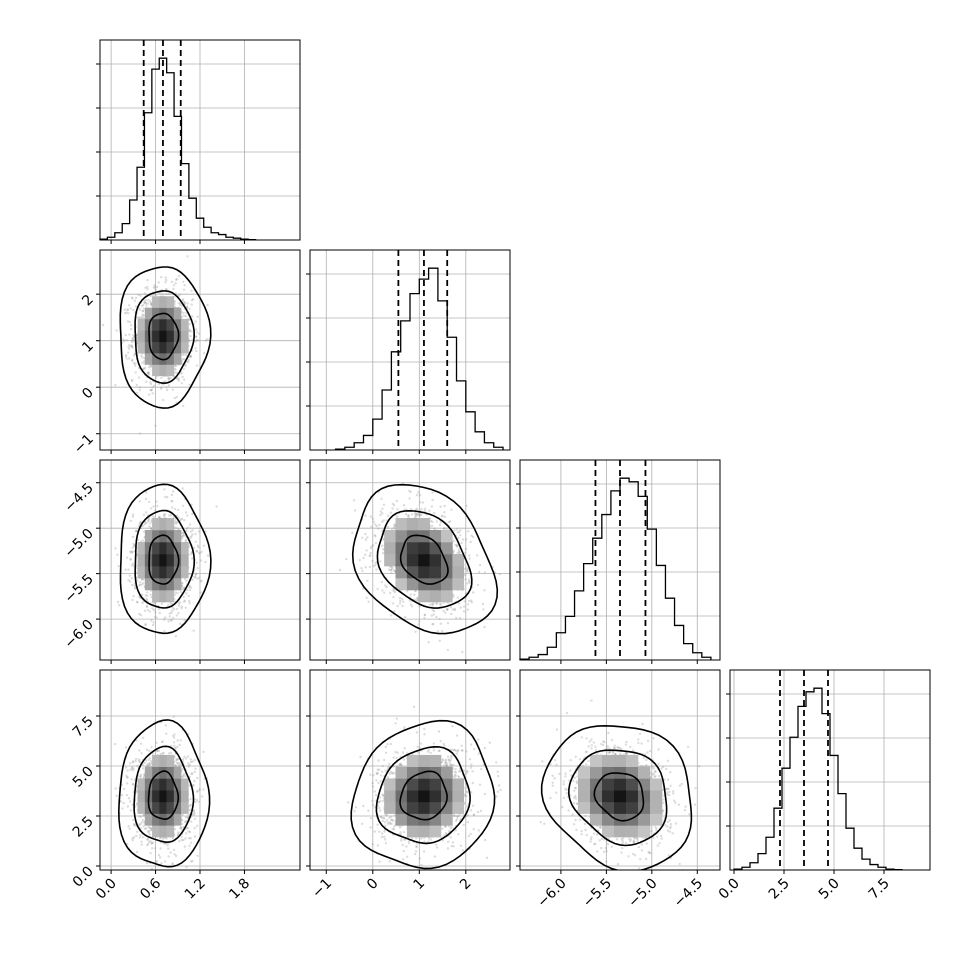 The height and width of the screenshot is (970, 970). What do you see at coordinates (410, 350) in the screenshot?
I see `hist-grid` at bounding box center [410, 350].